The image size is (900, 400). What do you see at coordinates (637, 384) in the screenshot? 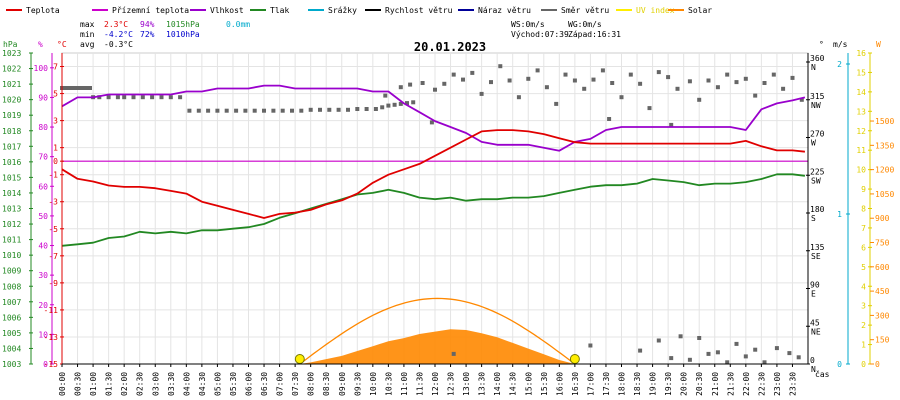
I see `time-tick-label: 18:30` at bounding box center [637, 384].